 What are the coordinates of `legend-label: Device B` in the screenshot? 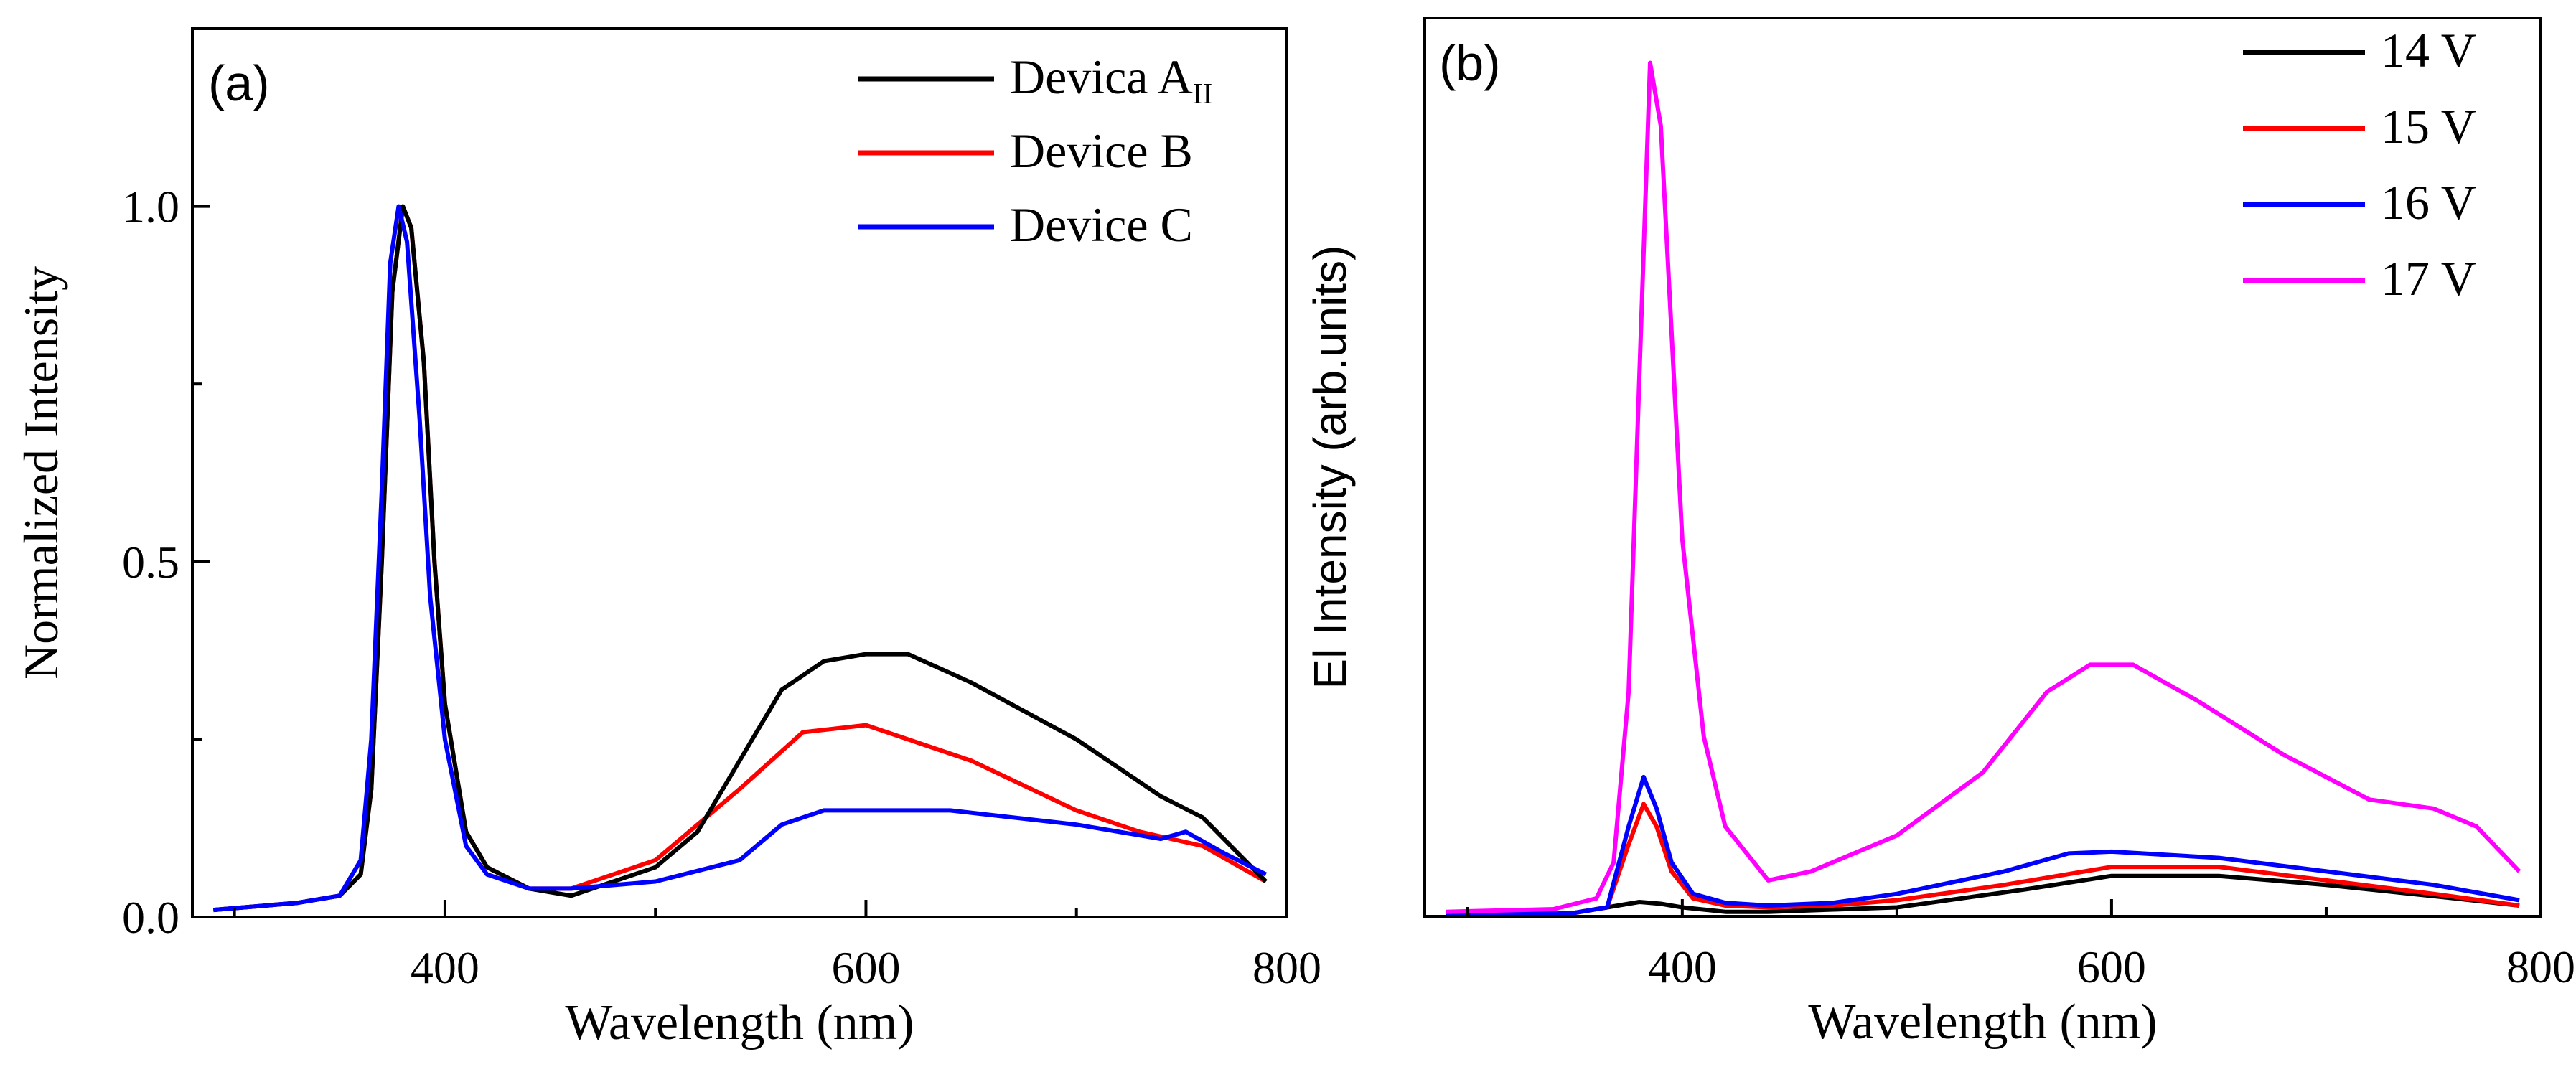 It's located at (1101, 150).